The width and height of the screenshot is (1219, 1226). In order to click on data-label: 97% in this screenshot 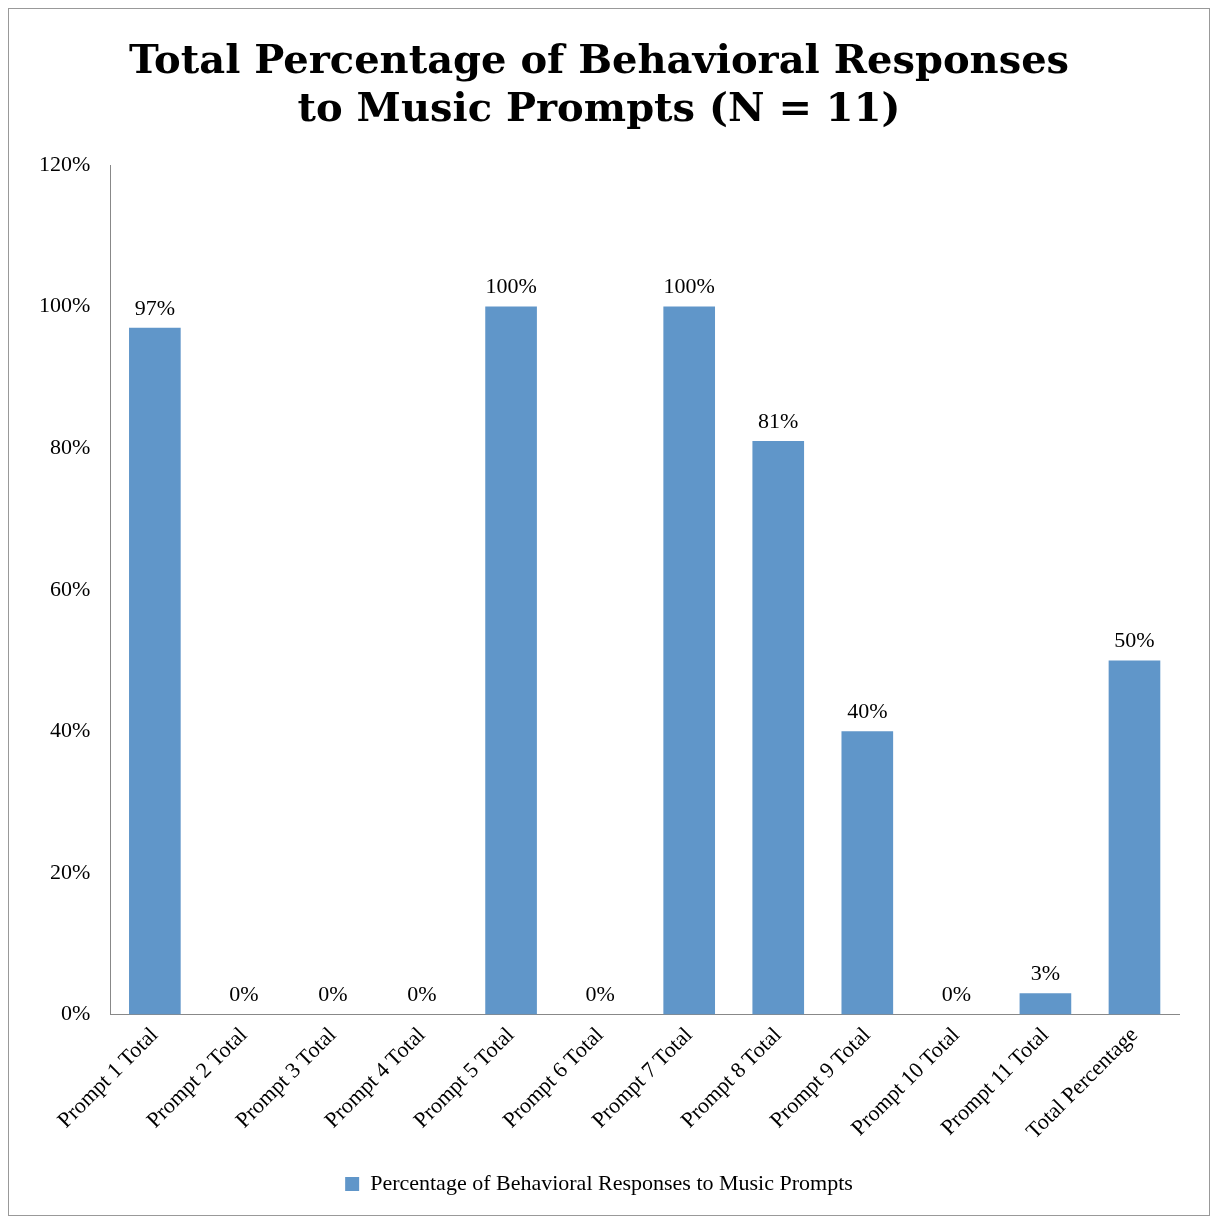, I will do `click(155, 307)`.